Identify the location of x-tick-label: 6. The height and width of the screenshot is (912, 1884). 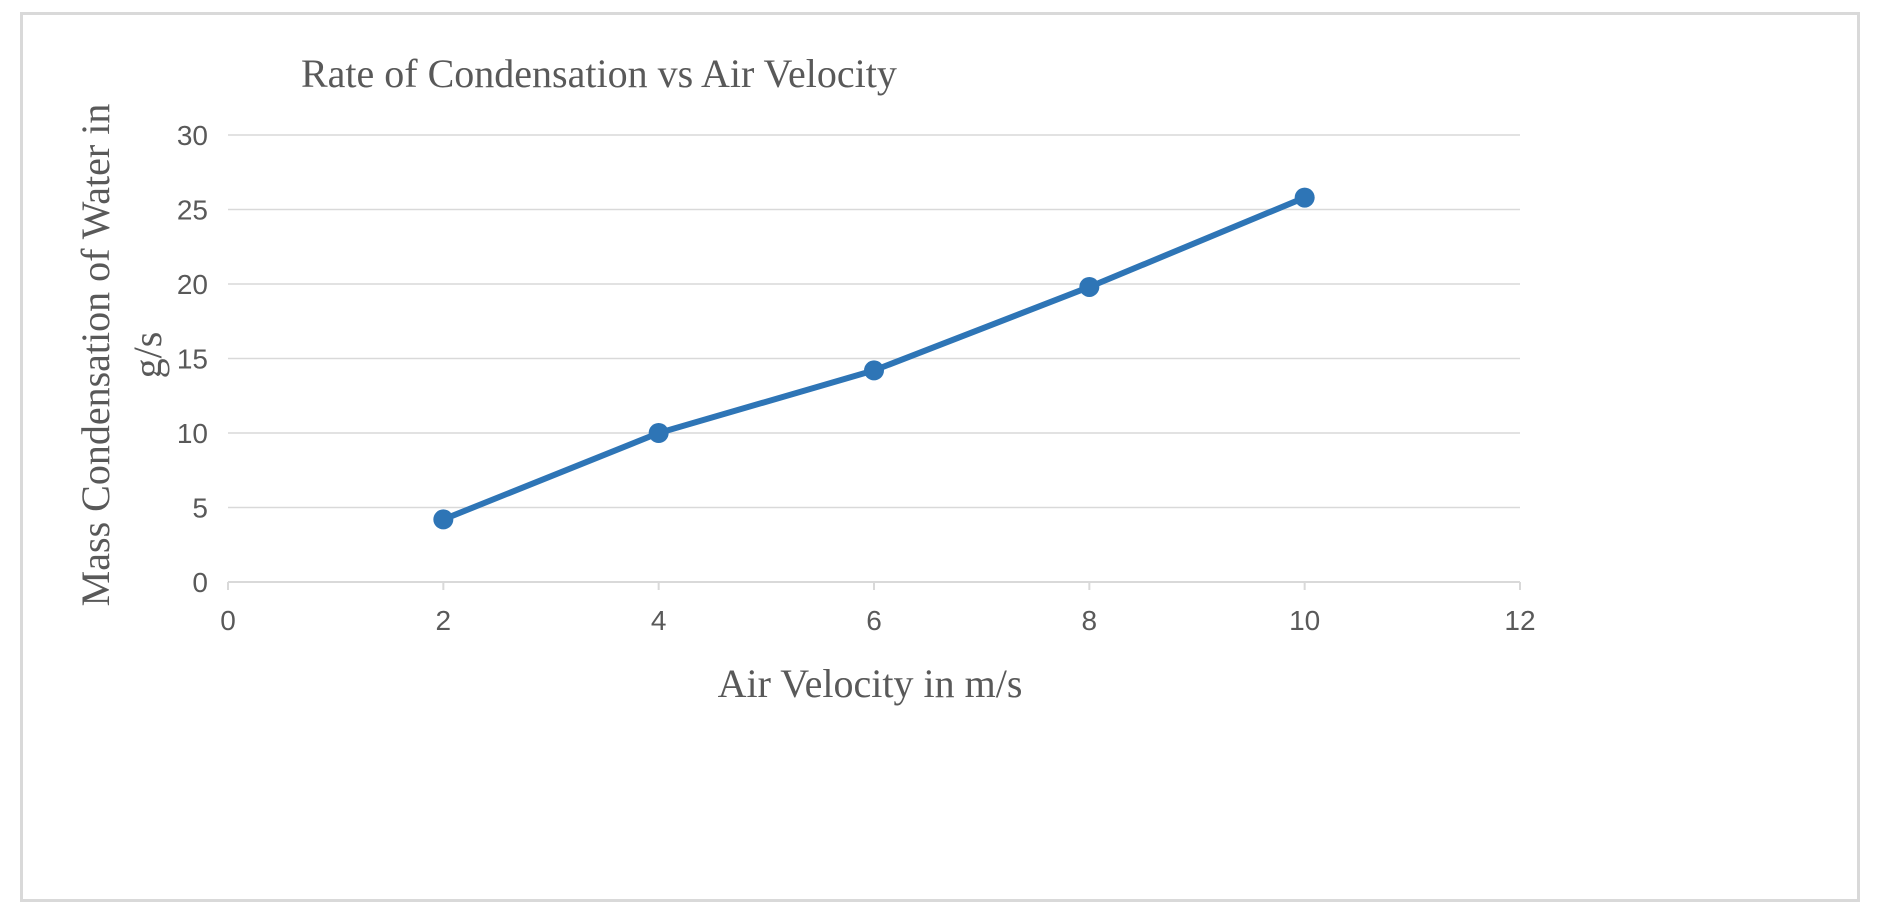
(874, 620).